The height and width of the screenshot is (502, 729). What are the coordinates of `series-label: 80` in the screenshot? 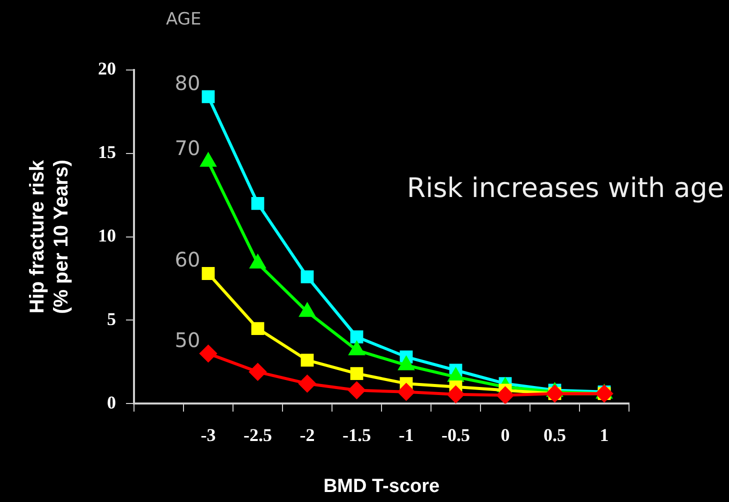 It's located at (187, 82).